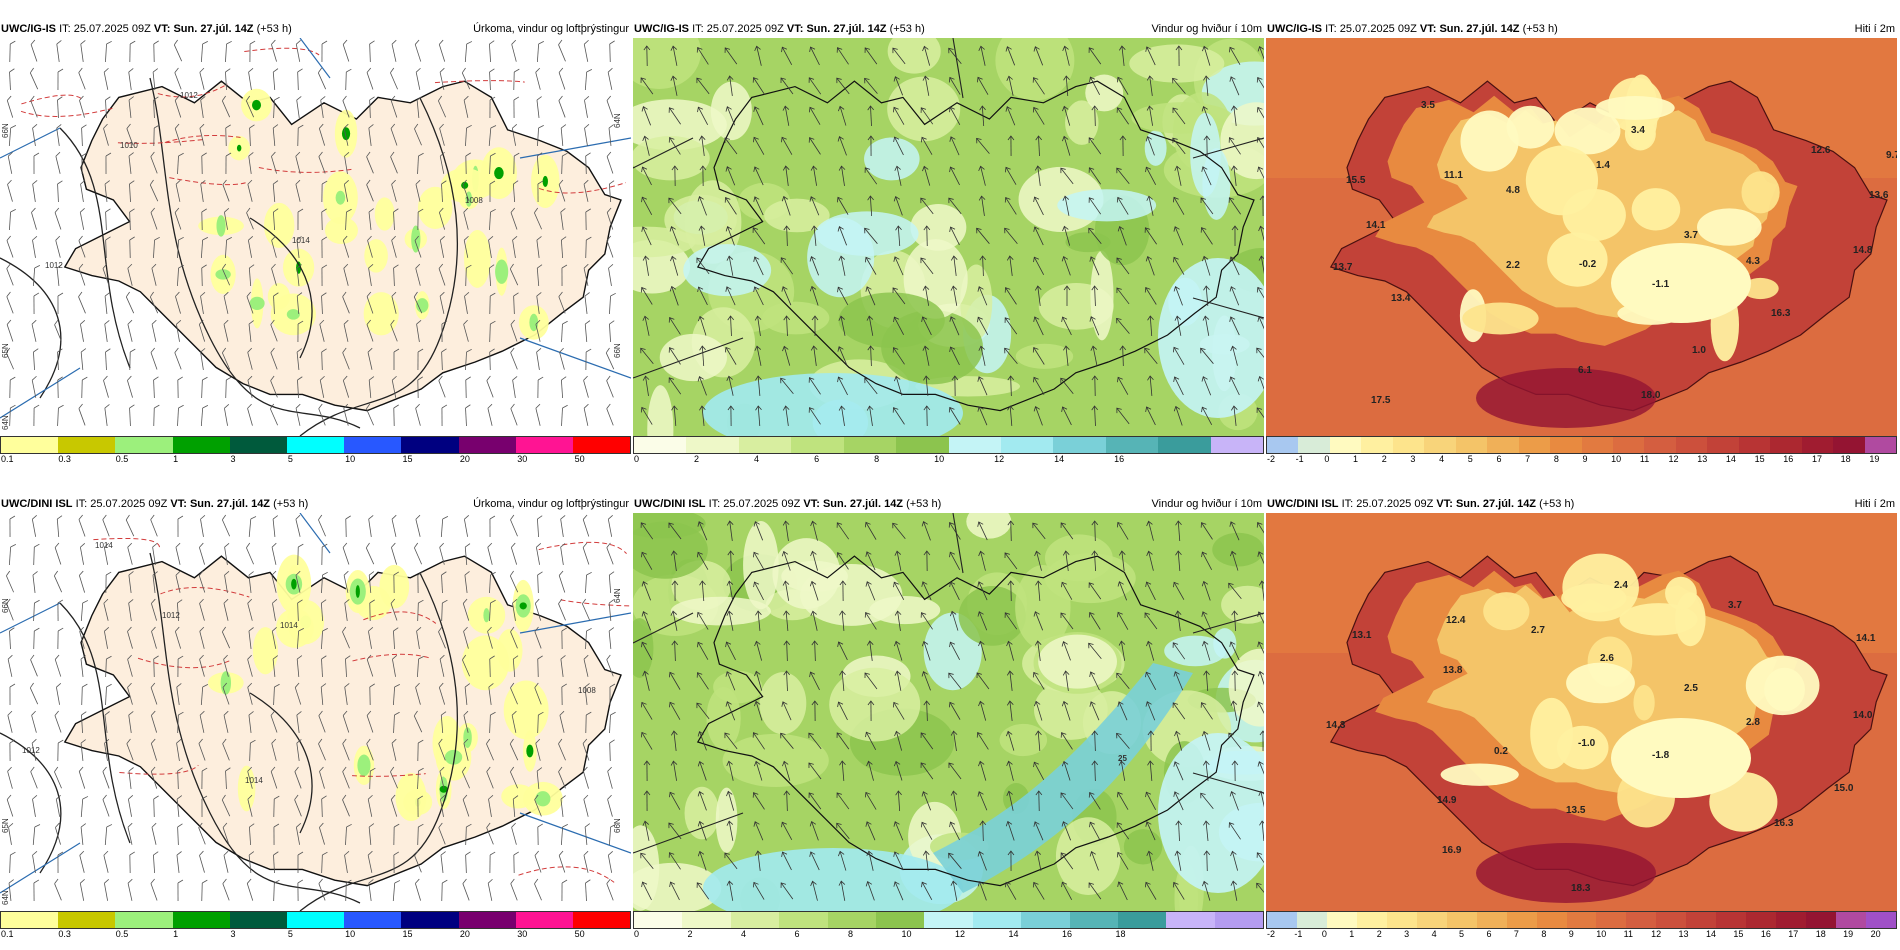  What do you see at coordinates (948, 460) in the screenshot?
I see `colorbar-ticks: 0 2 4 6 8 10 12 14 16` at bounding box center [948, 460].